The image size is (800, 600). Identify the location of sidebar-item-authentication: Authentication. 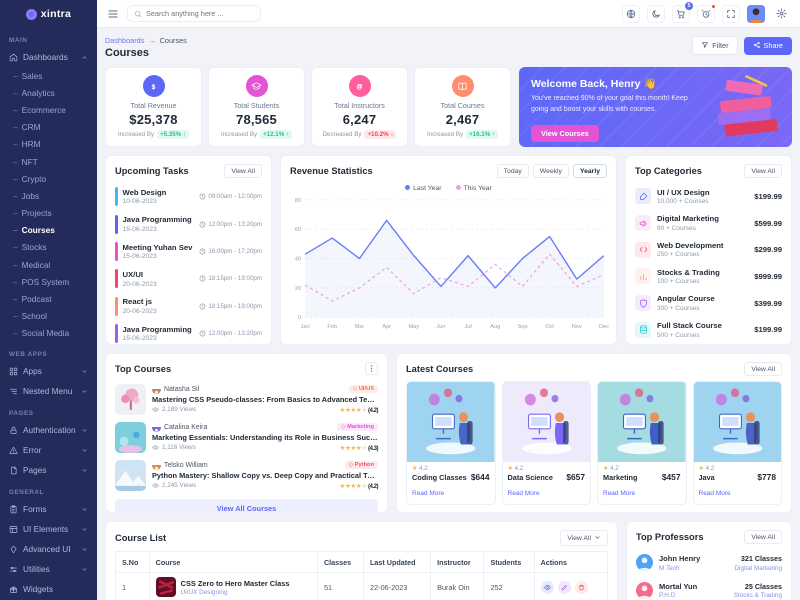
(48, 430).